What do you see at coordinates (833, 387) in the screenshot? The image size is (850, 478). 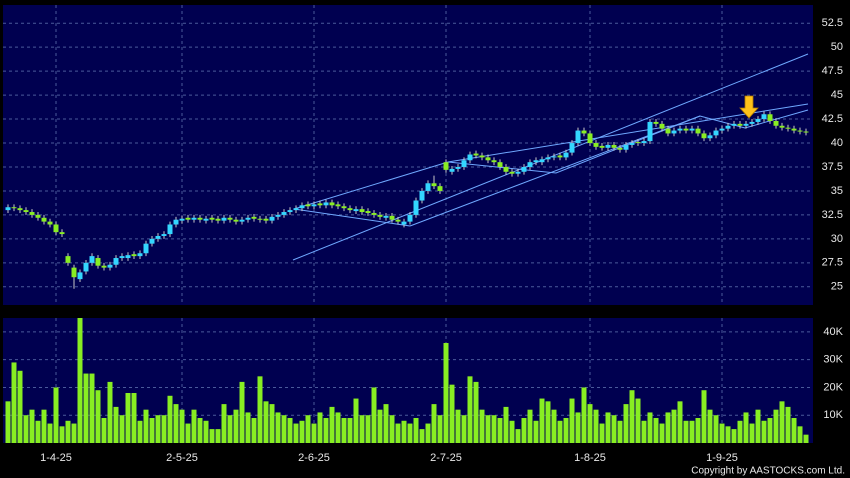 I see `y-tick-label: 20K` at bounding box center [833, 387].